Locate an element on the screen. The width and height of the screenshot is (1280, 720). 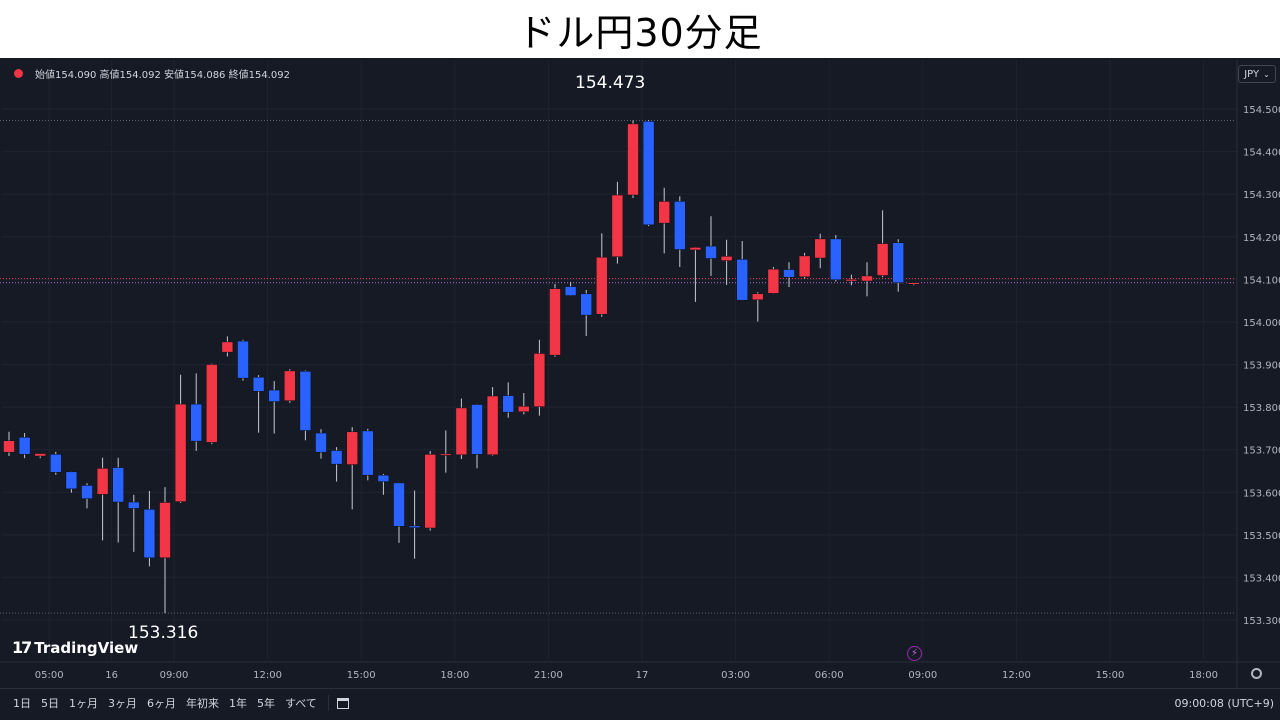
timeframe-ytd: 年初来 is located at coordinates (202, 703).